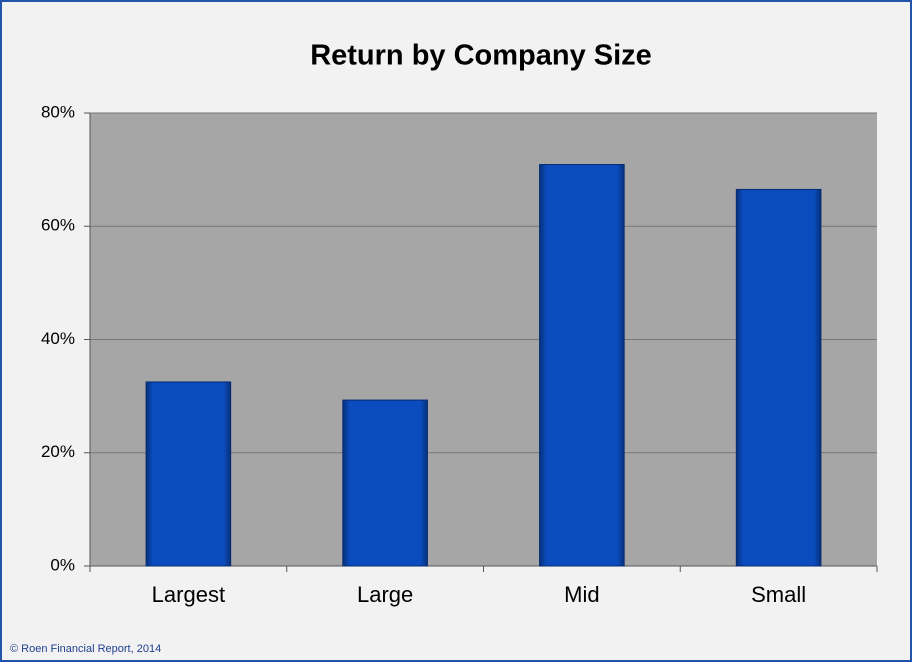 The image size is (912, 662). What do you see at coordinates (481, 56) in the screenshot?
I see `chart-title: Return by Company Size` at bounding box center [481, 56].